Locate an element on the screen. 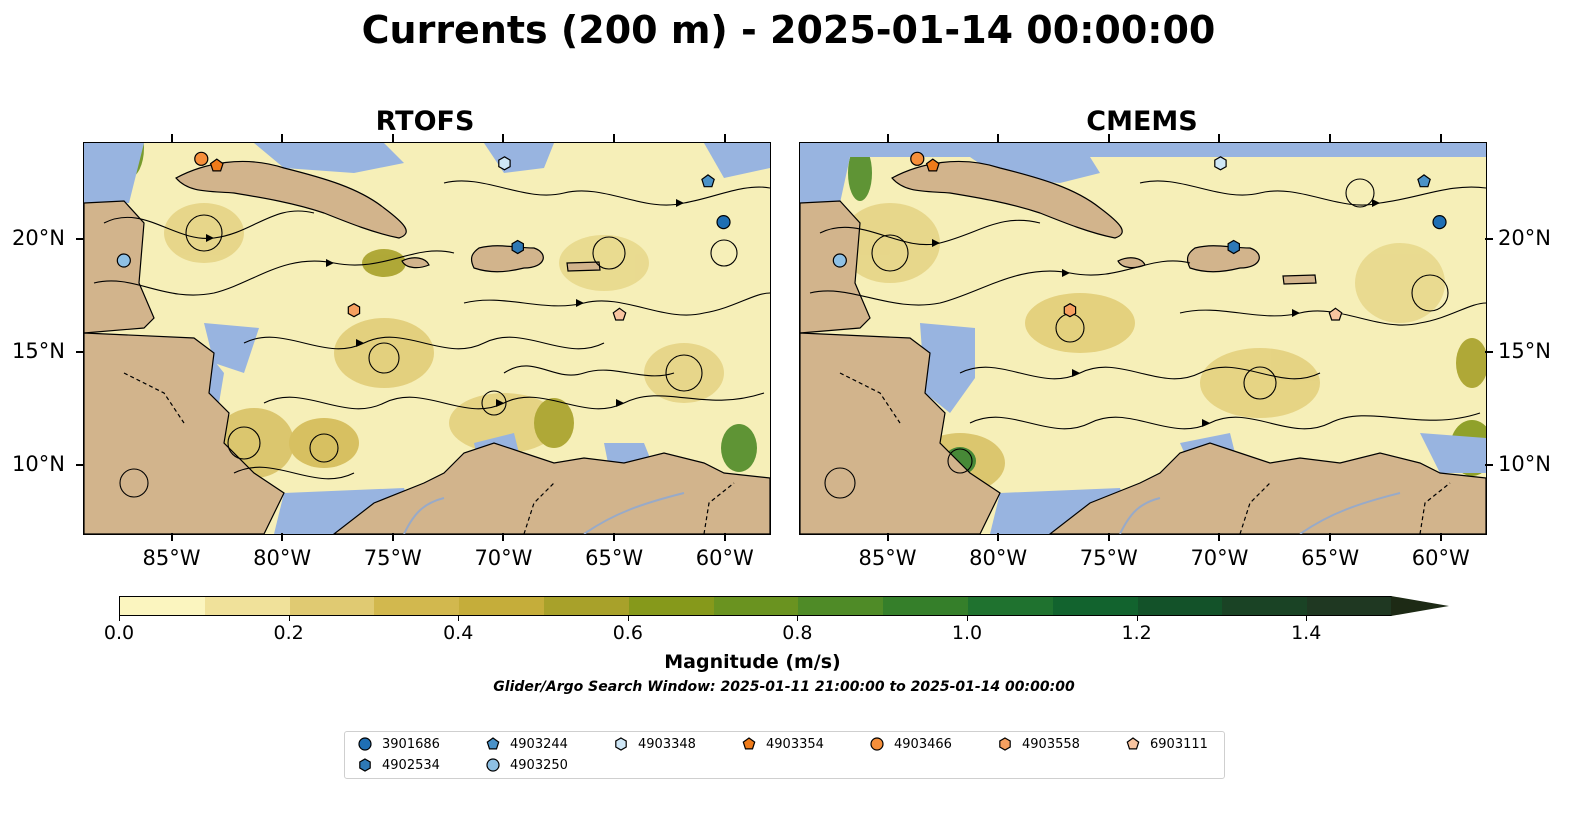 This screenshot has width=1577, height=827. legend-item-4903348: 4903348 is located at coordinates (654, 744).